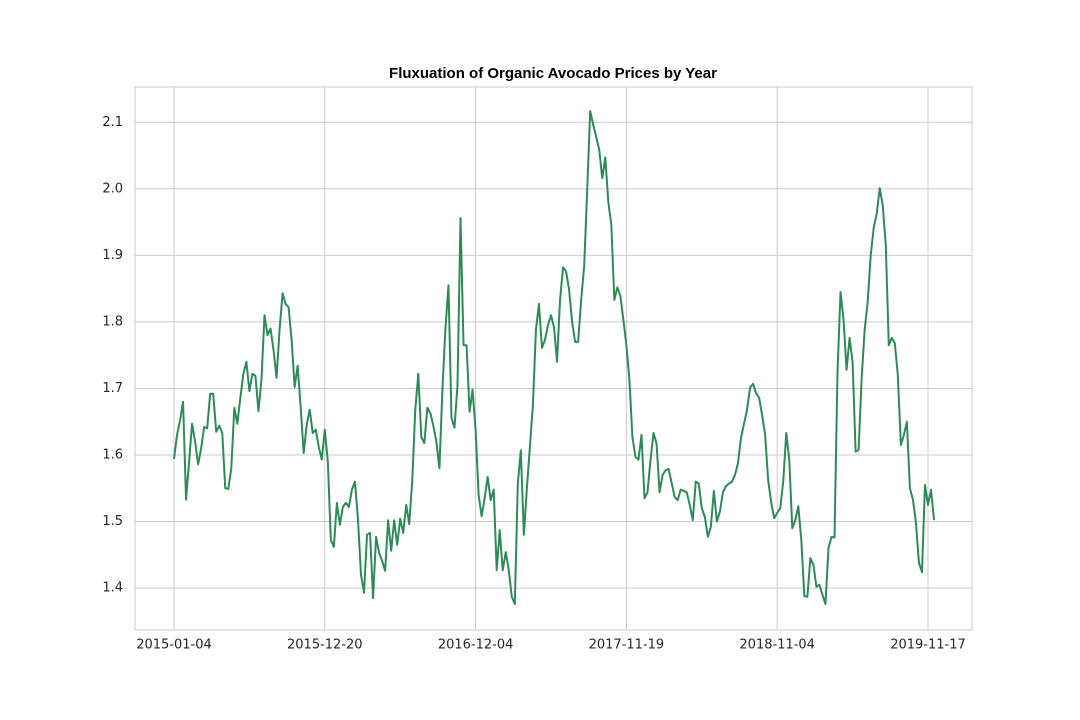 The image size is (1080, 720). Describe the element at coordinates (112, 521) in the screenshot. I see `y-tick-label: 1.5` at that location.